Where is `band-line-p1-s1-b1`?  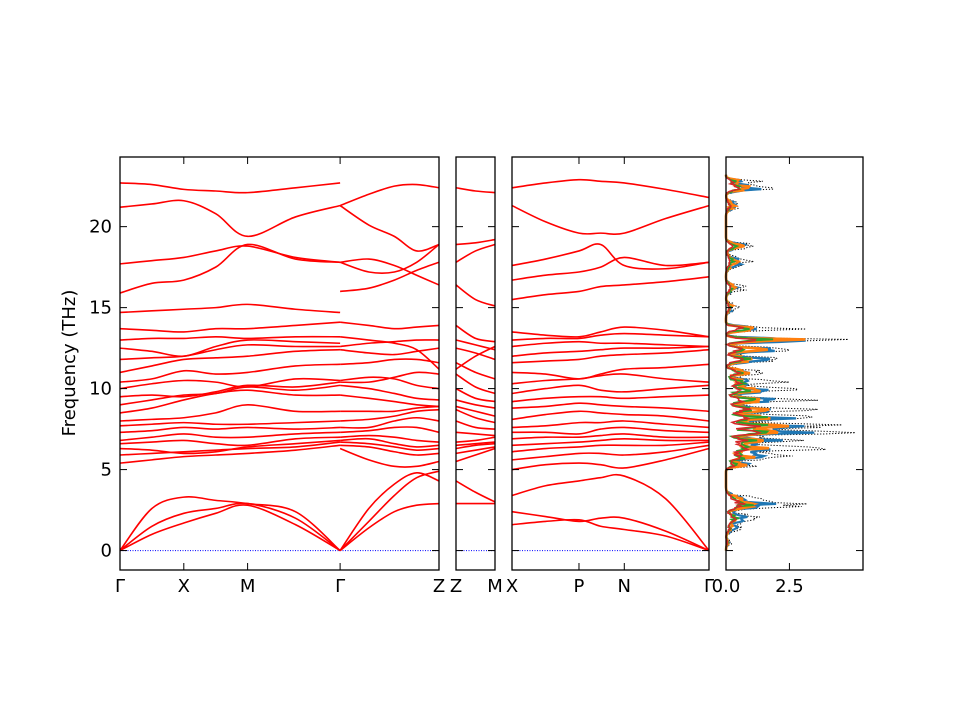
band-line-p1-s1-b1 is located at coordinates (230, 528).